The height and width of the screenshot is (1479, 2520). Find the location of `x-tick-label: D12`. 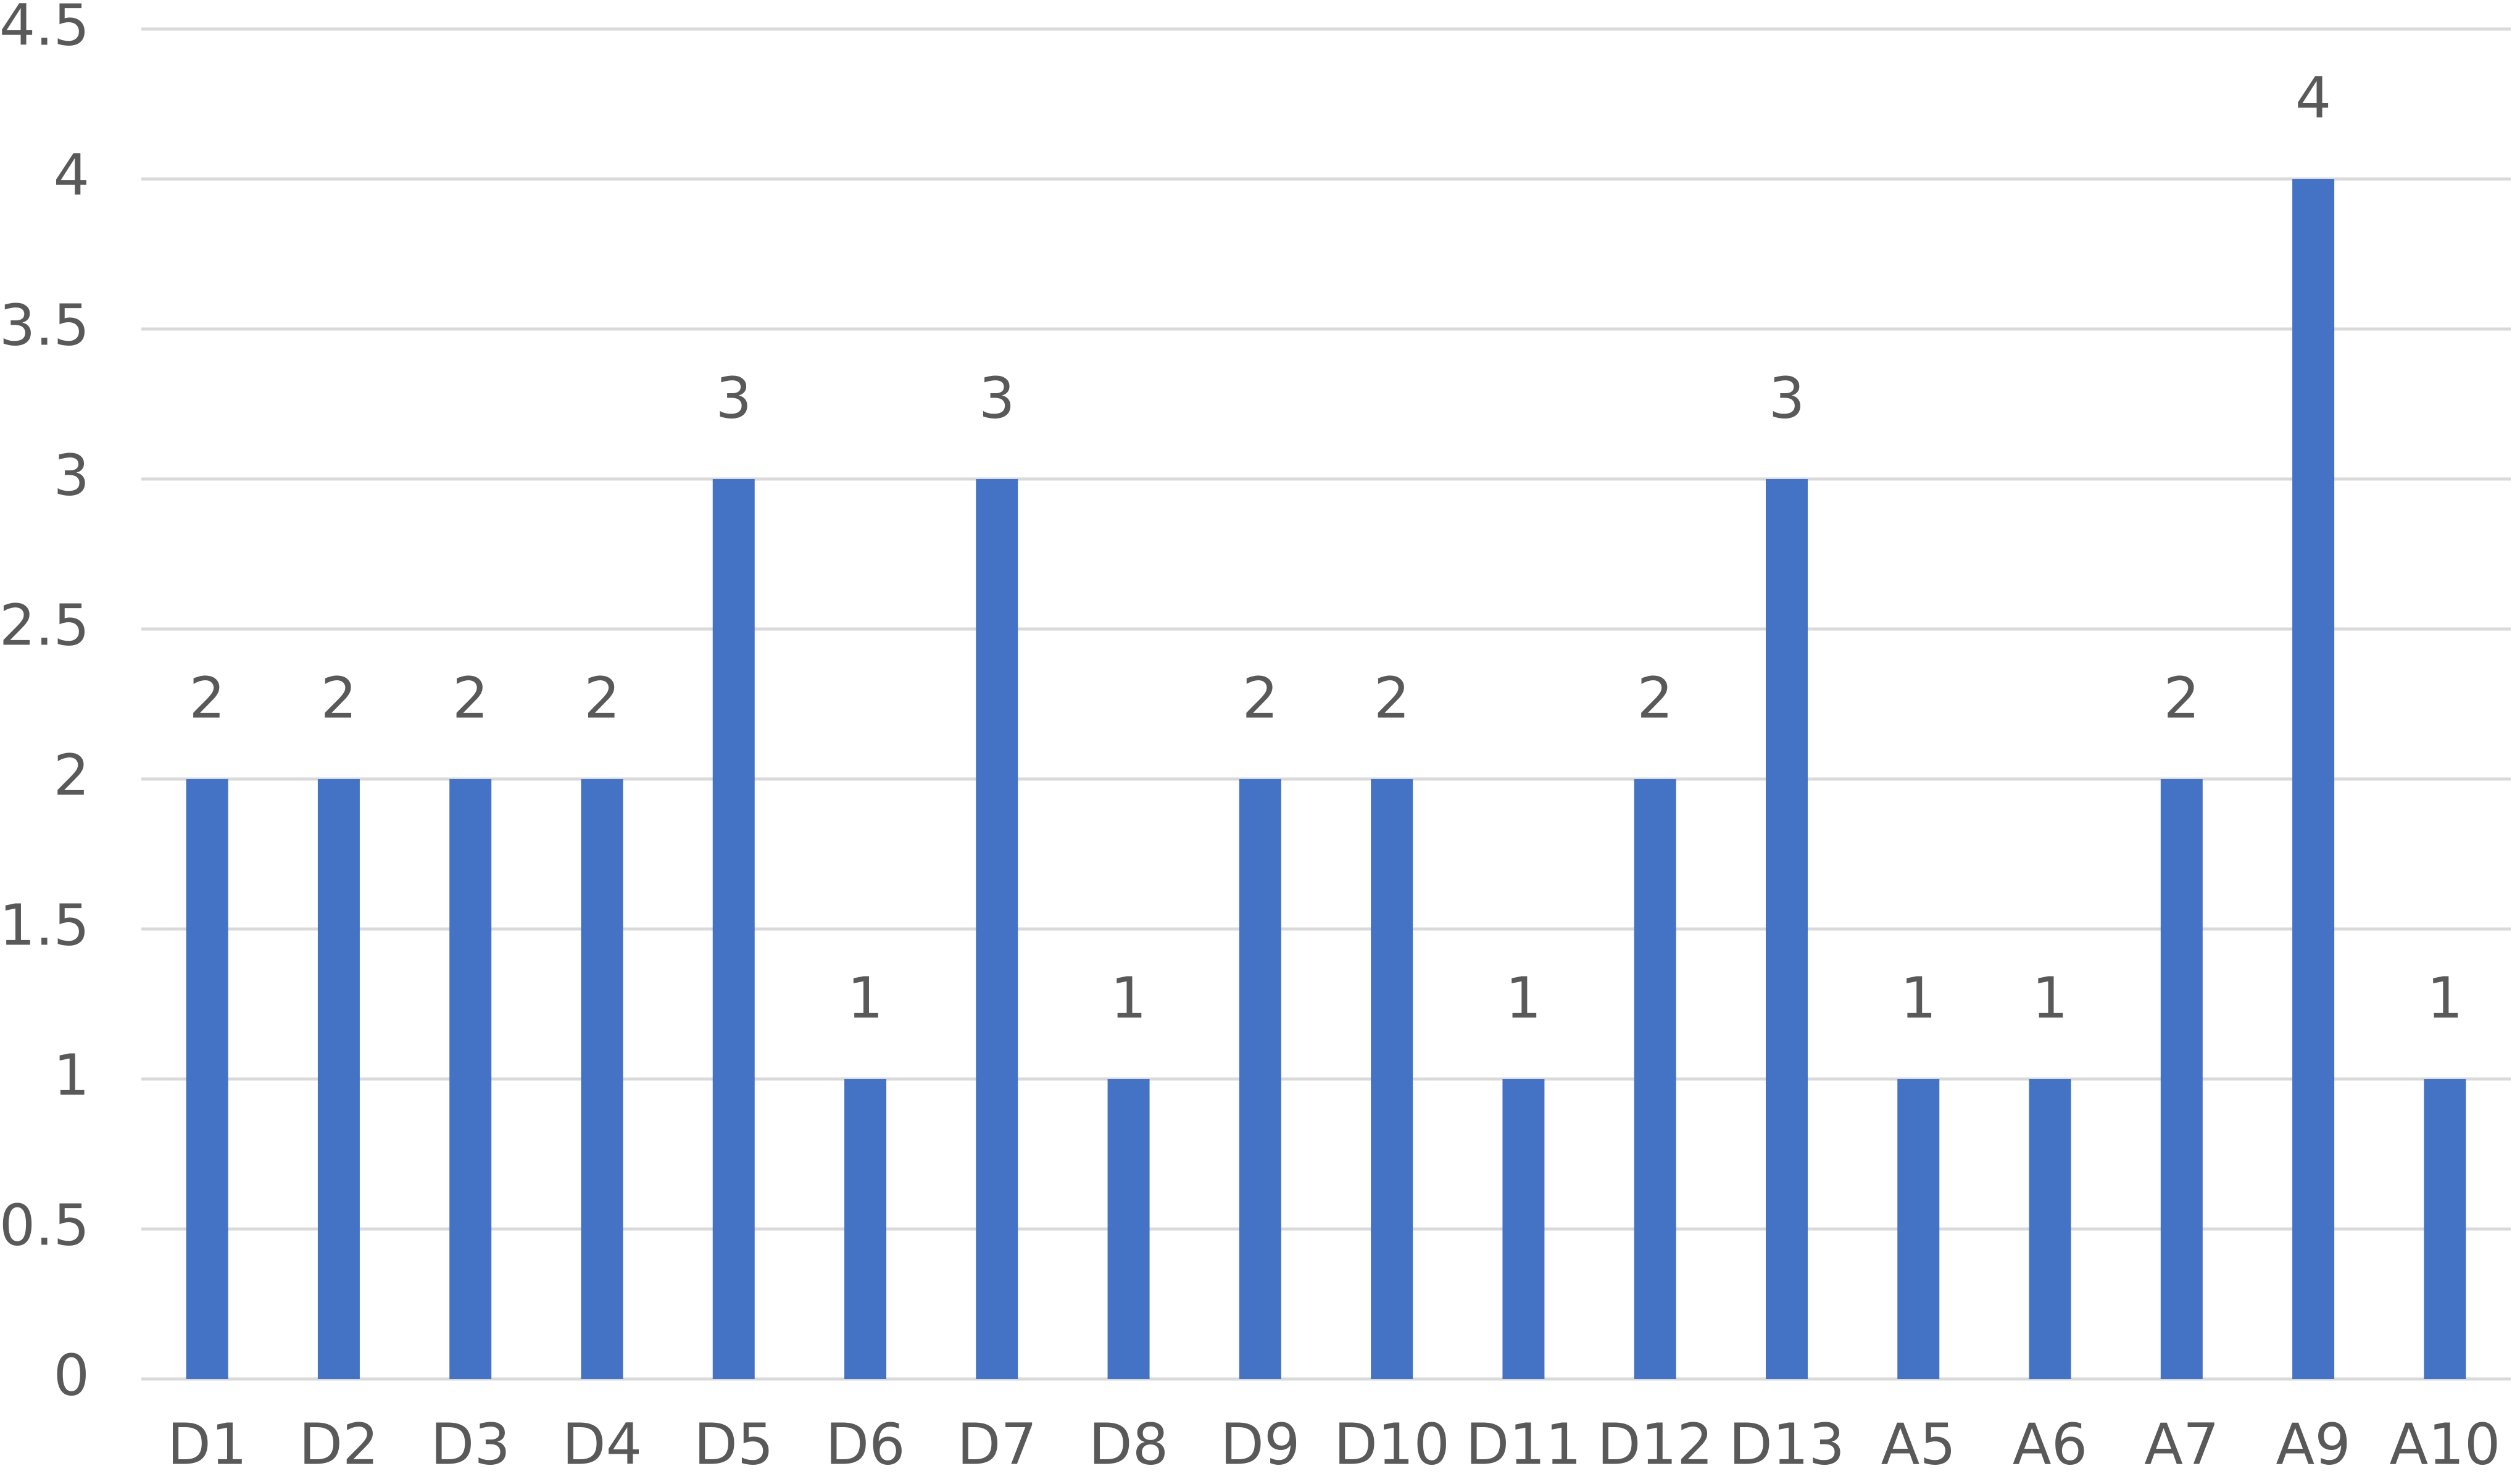

x-tick-label: D12 is located at coordinates (1655, 1444).